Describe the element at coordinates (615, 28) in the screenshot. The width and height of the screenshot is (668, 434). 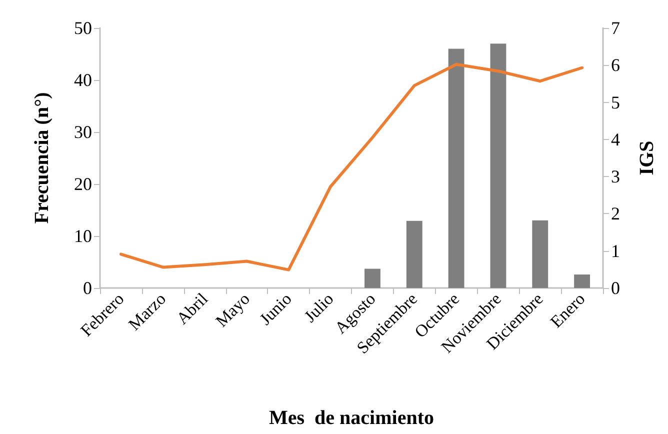
I see `y2-tick-label: 7` at that location.